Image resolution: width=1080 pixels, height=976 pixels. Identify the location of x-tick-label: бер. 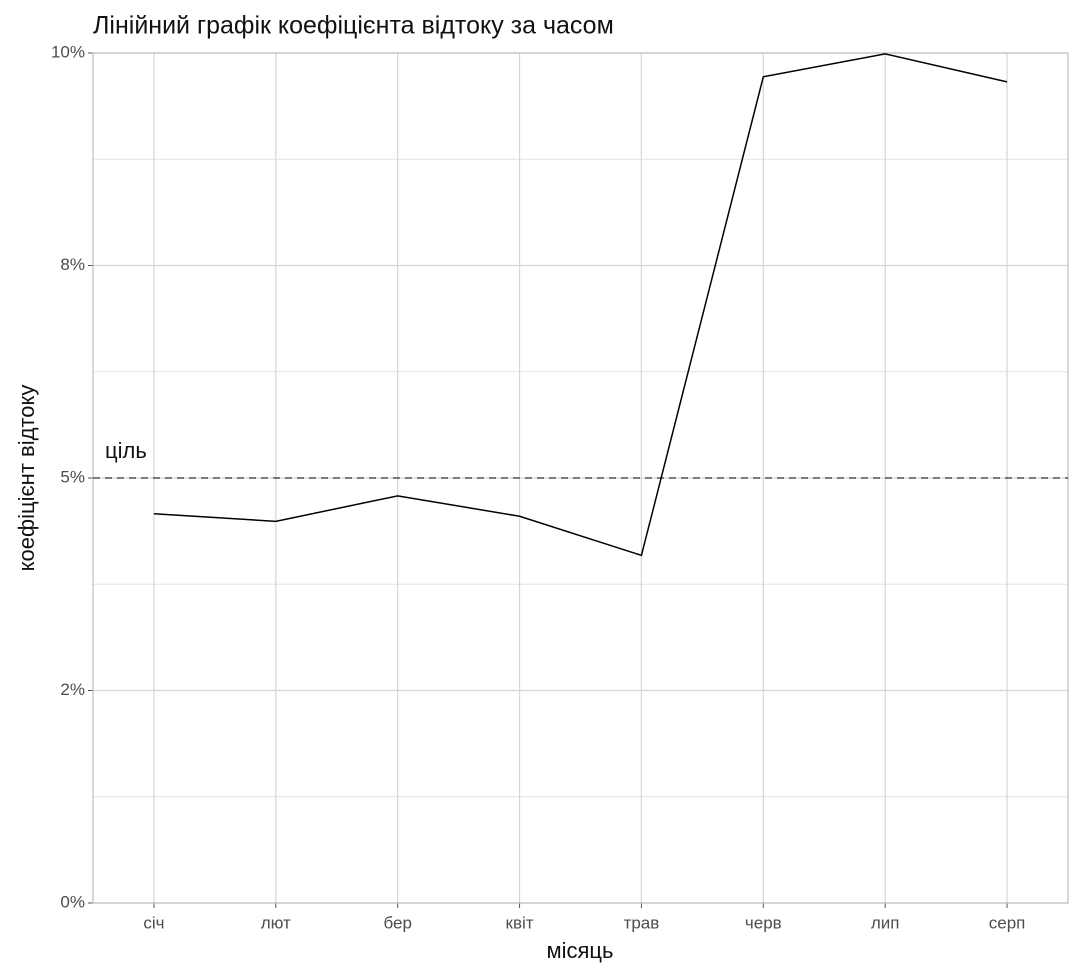
(397, 922).